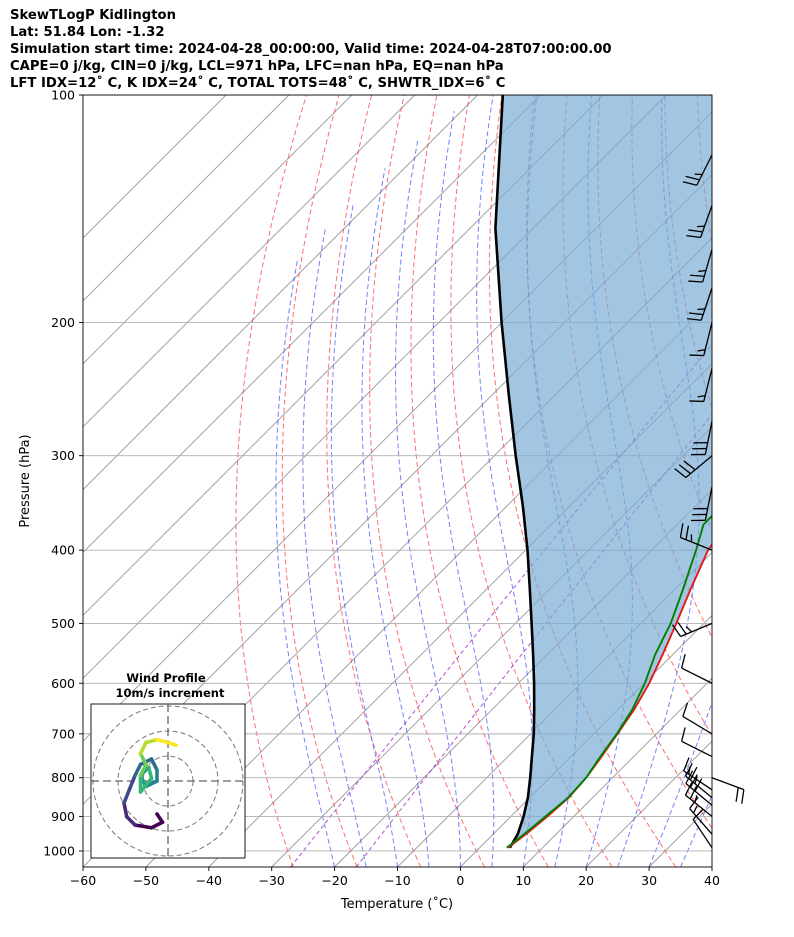 Image resolution: width=794 pixels, height=937 pixels. I want to click on y-tick-label: 300, so click(63, 455).